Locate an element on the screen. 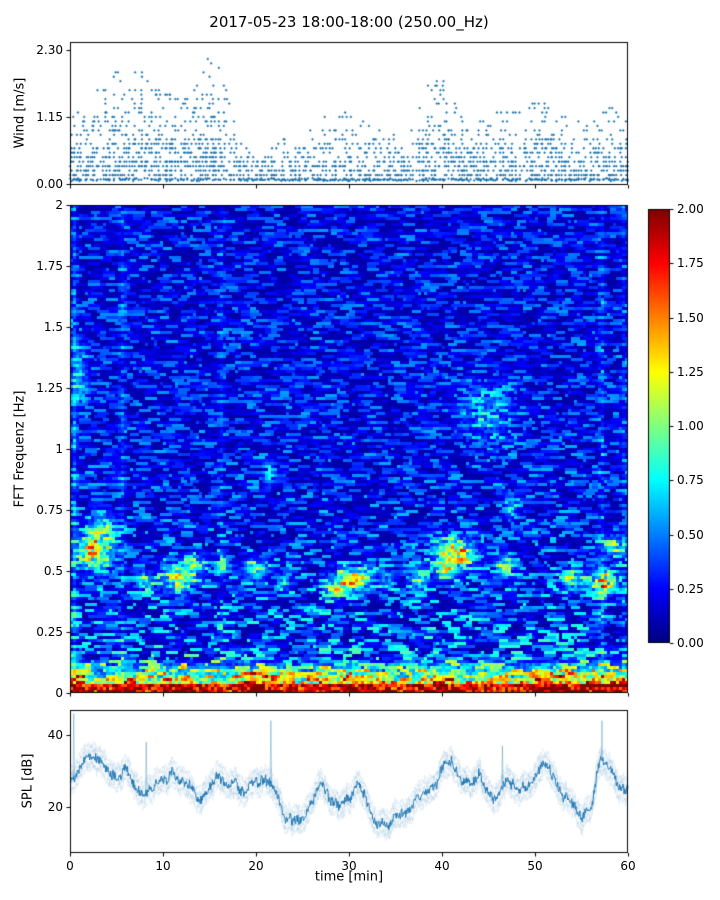  fft-ytick-label: 2 is located at coordinates (59, 205).